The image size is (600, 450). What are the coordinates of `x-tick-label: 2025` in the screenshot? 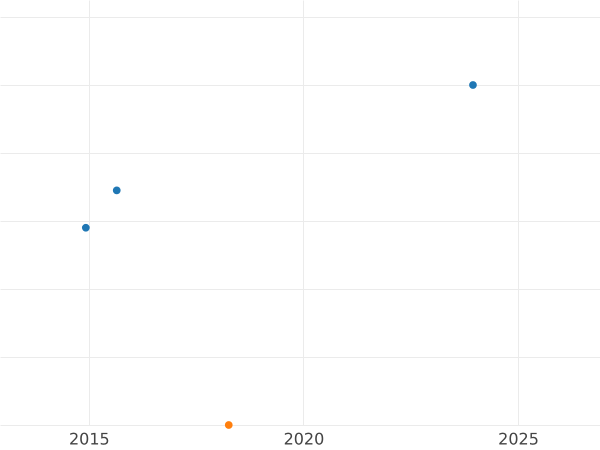 It's located at (518, 439).